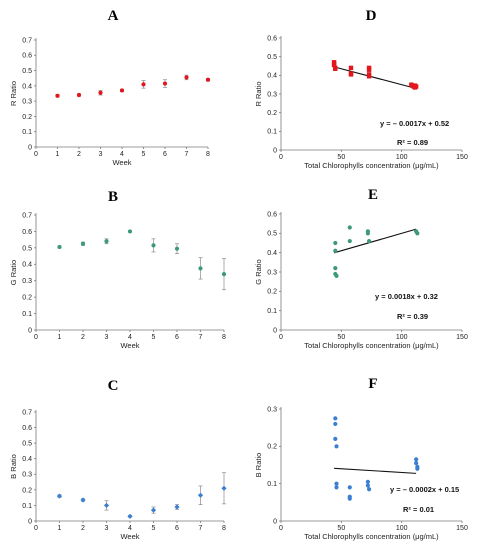  Describe the element at coordinates (414, 123) in the screenshot. I see `regression-equation: y = – 0.0017x + 0.52` at that location.